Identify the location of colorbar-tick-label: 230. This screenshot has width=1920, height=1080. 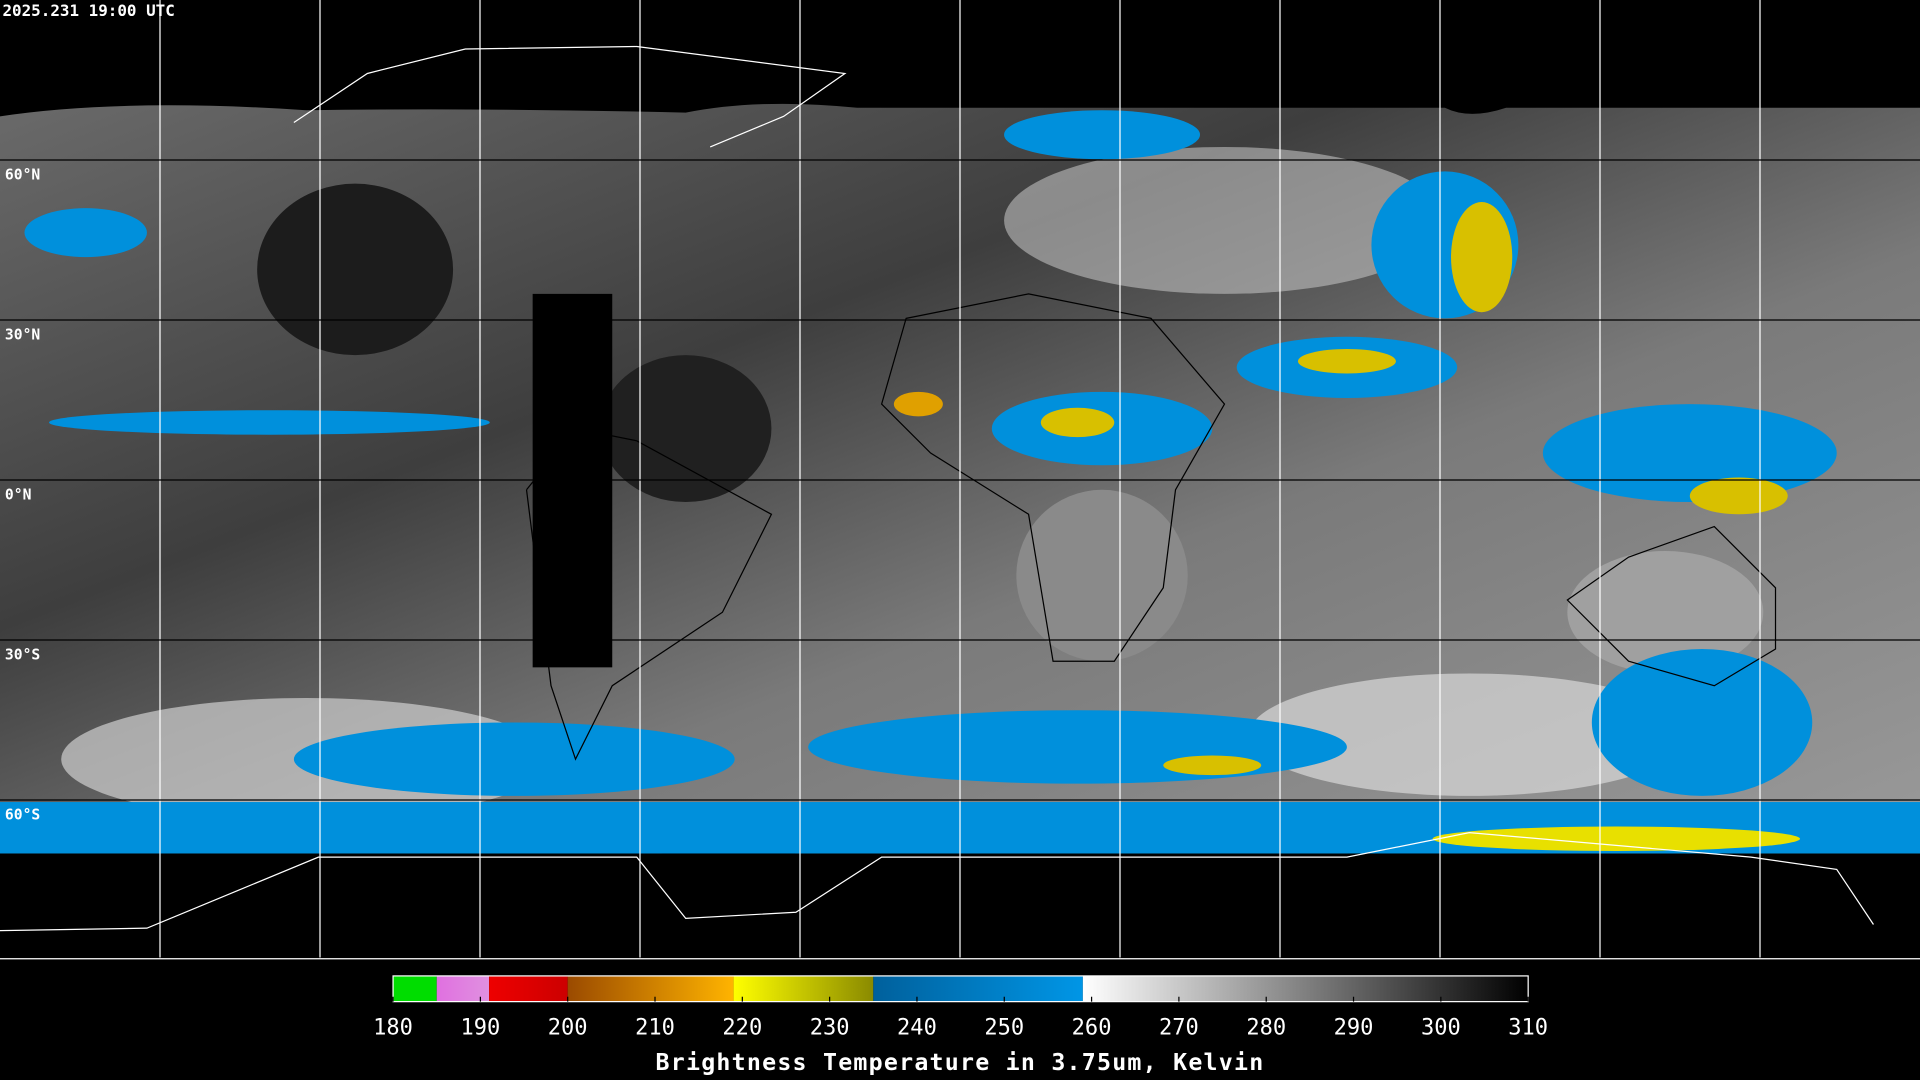
(830, 1028).